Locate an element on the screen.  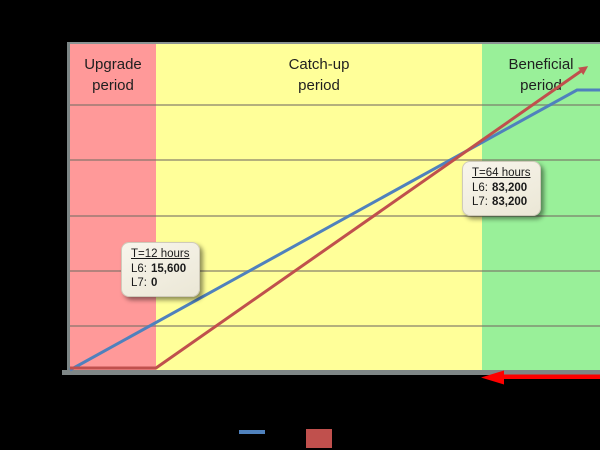
y-axis is located at coordinates (68, 208).